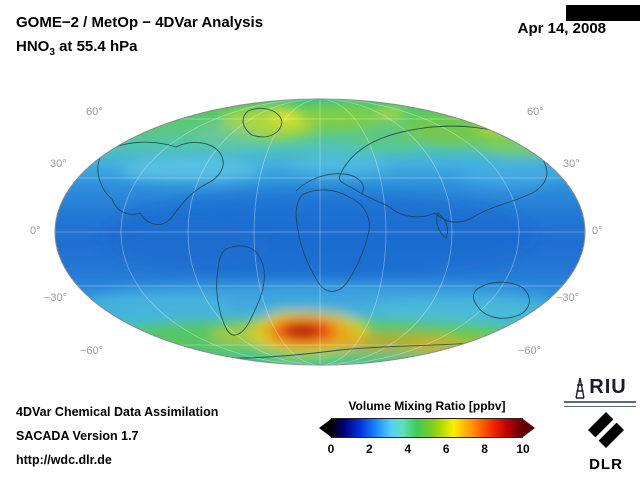 This screenshot has width=640, height=480. What do you see at coordinates (597, 231) in the screenshot?
I see `lat-label-right-0: 0°` at bounding box center [597, 231].